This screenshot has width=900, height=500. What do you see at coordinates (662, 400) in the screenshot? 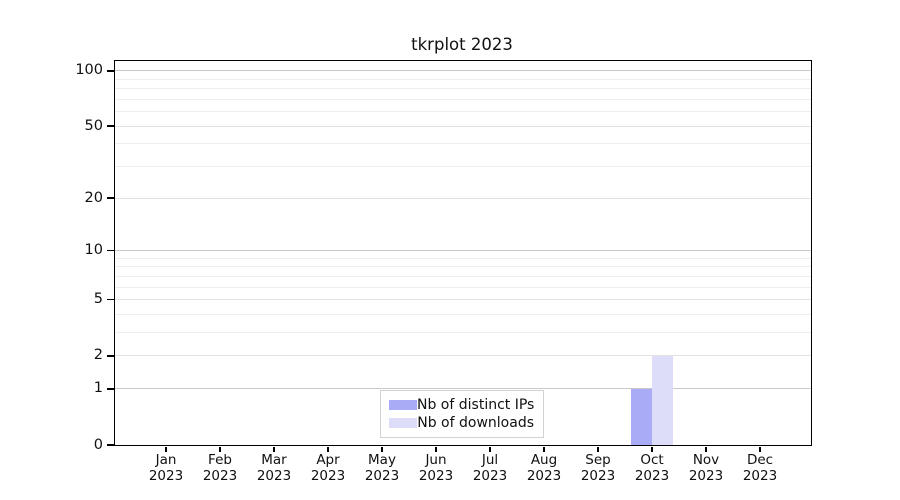
I see `bar-downloads` at bounding box center [662, 400].